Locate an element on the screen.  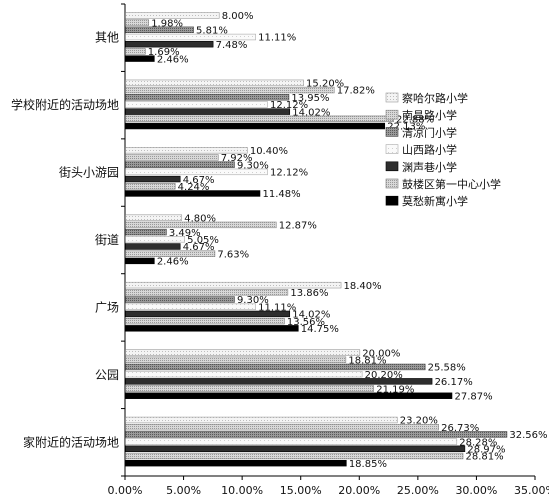
data-label: 5.81% is located at coordinates (212, 31).